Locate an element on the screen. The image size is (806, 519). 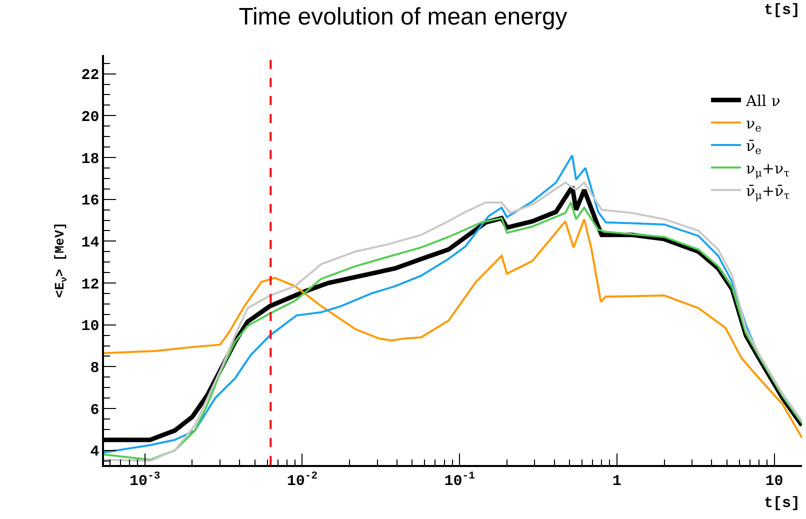
text: t[s] is located at coordinates (782, 10).